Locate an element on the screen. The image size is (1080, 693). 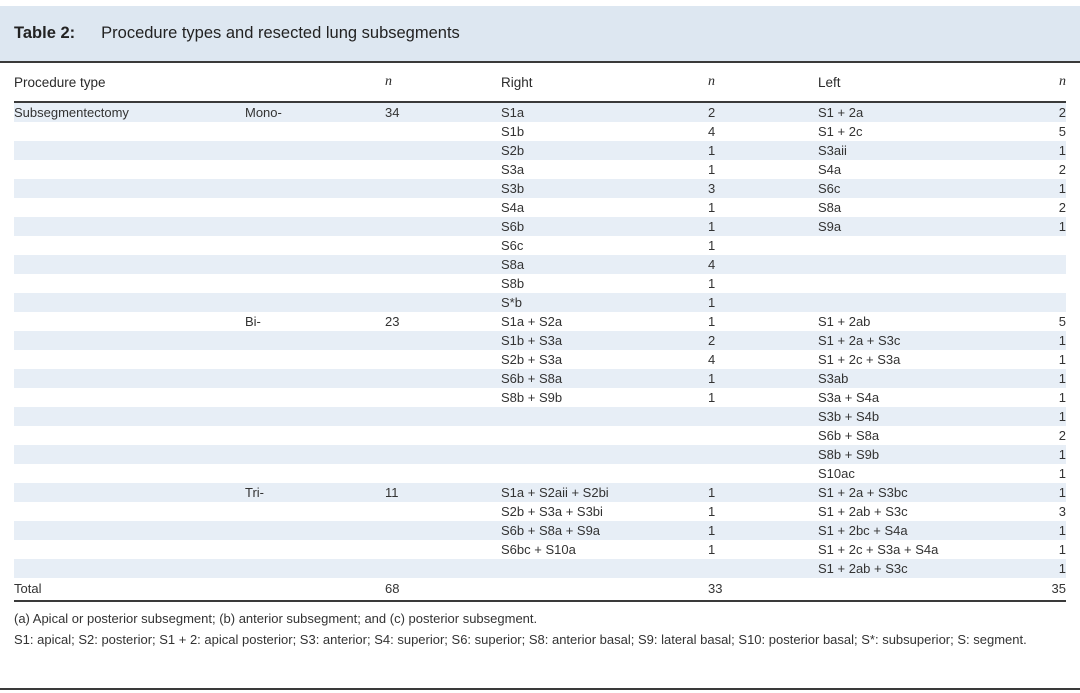
cell-n-total: 23 is located at coordinates (392, 321).